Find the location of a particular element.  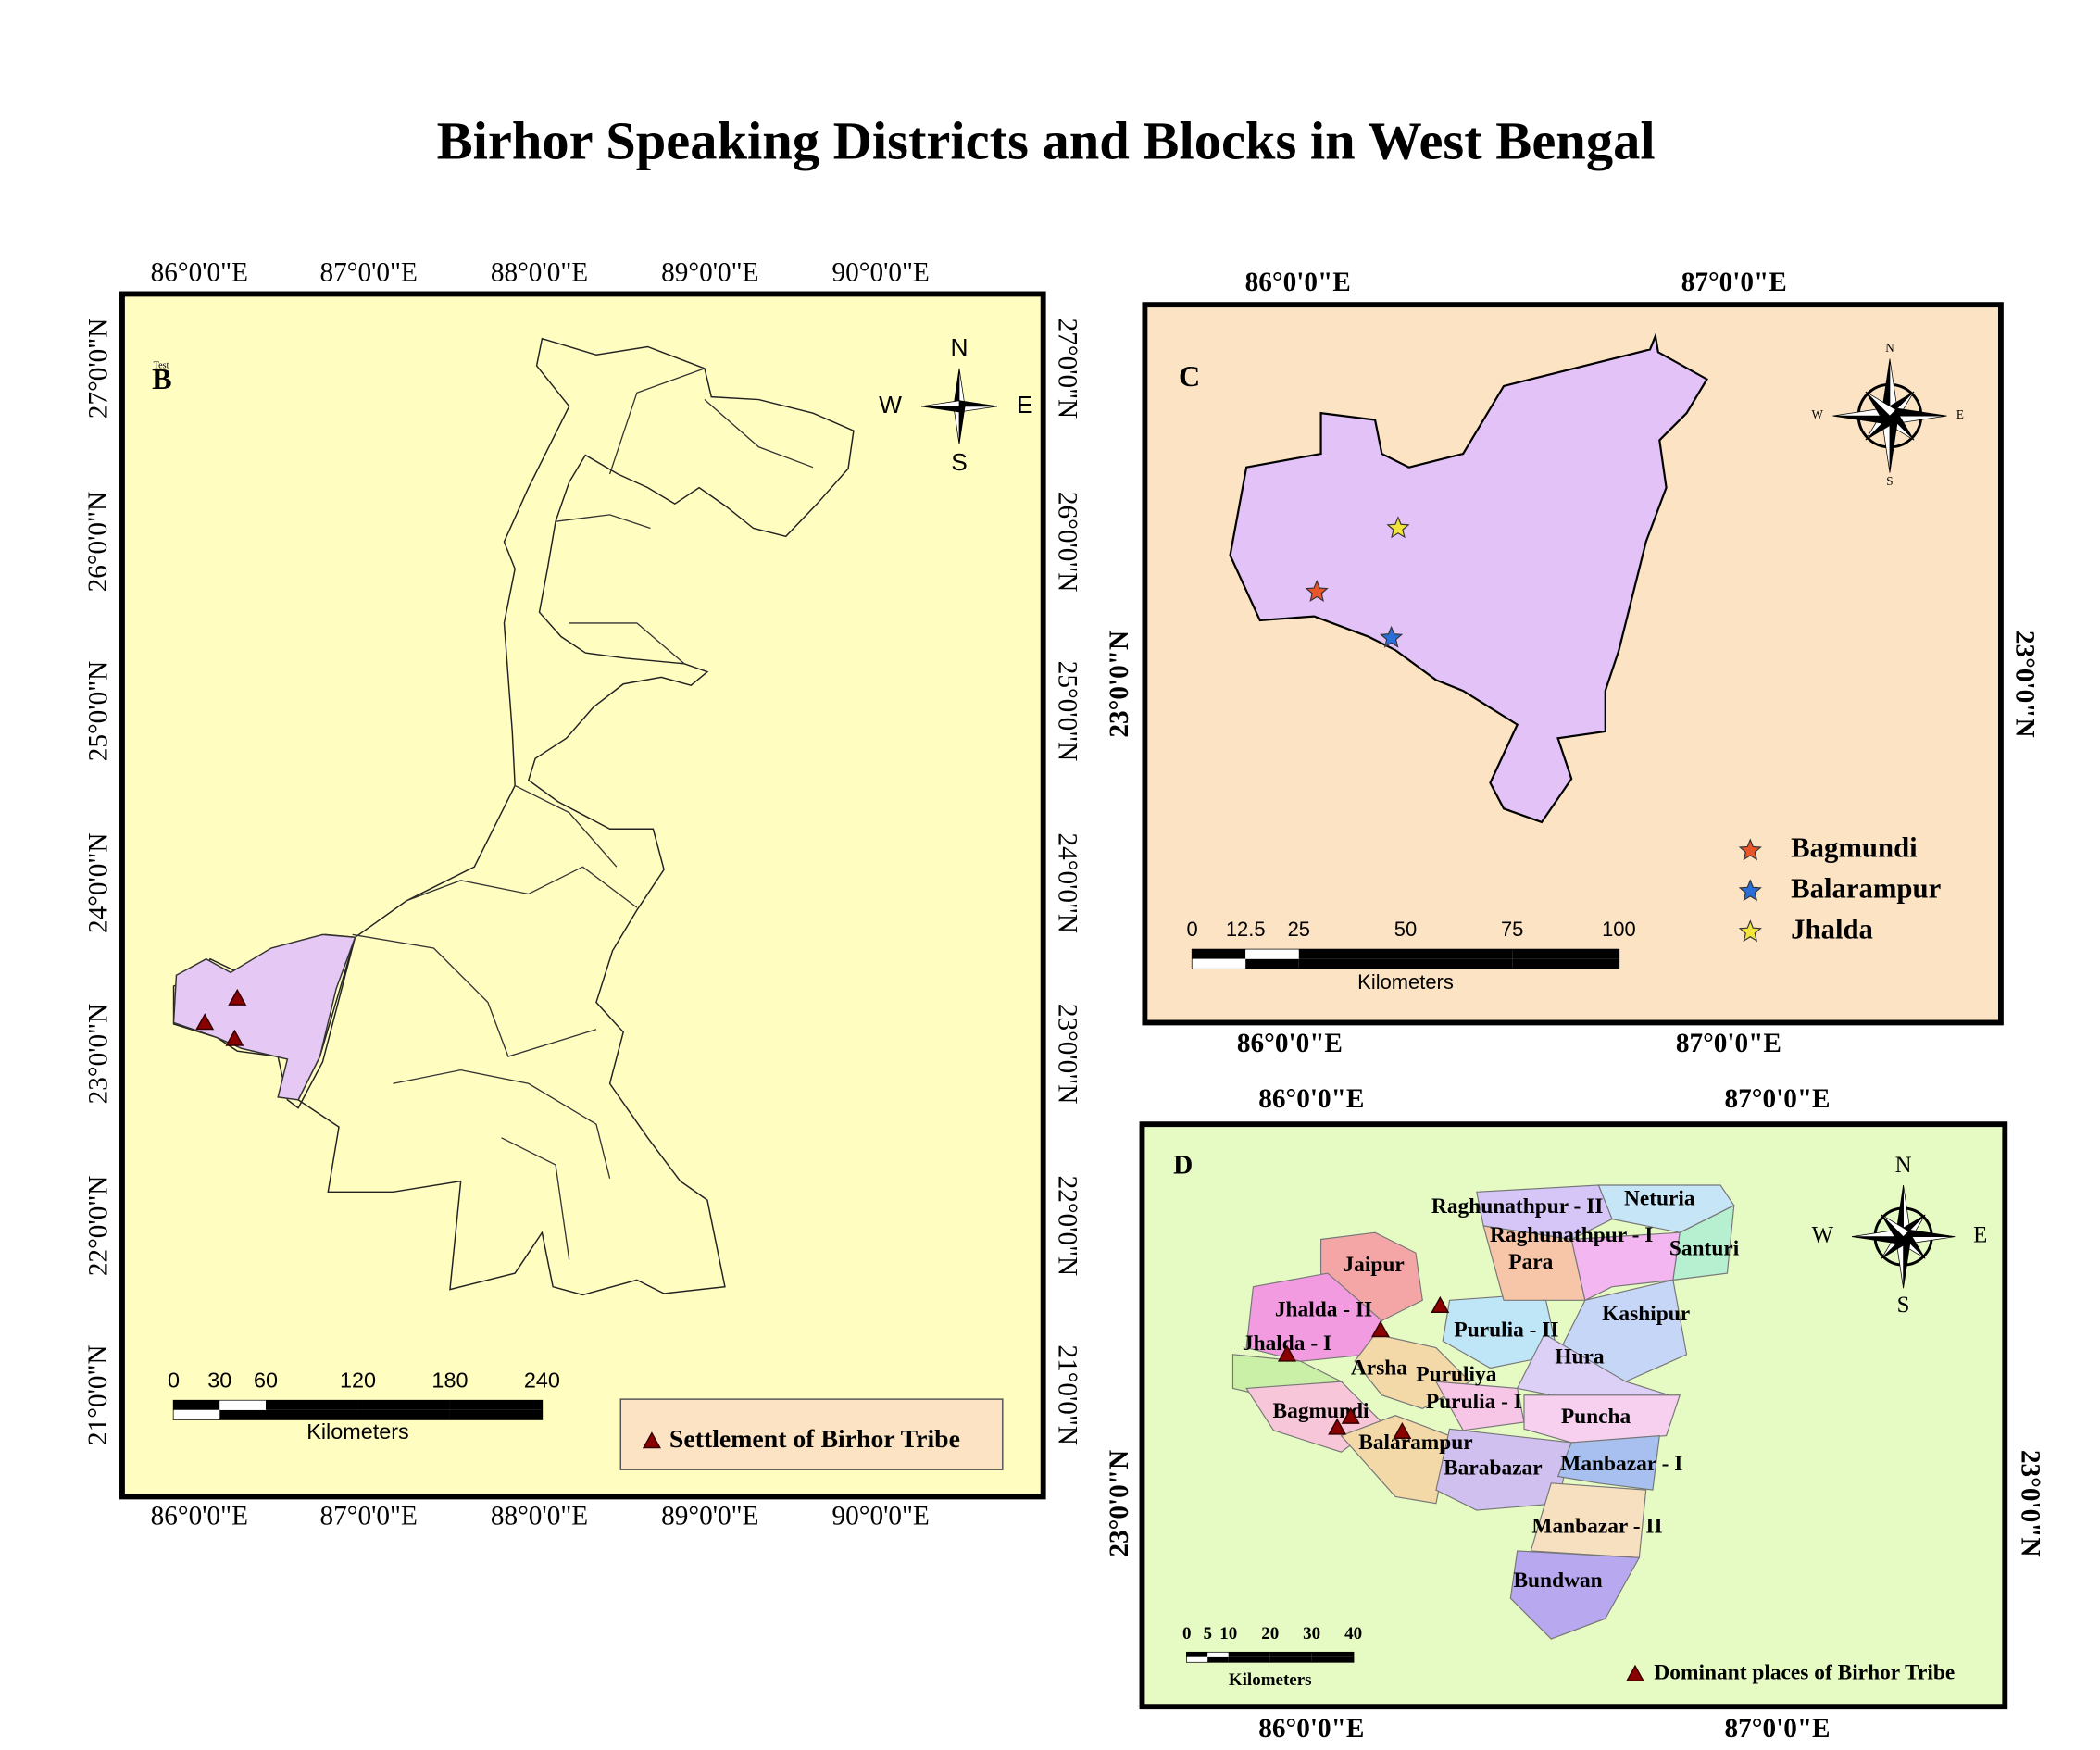

legend-label: Jhalda is located at coordinates (1832, 929).